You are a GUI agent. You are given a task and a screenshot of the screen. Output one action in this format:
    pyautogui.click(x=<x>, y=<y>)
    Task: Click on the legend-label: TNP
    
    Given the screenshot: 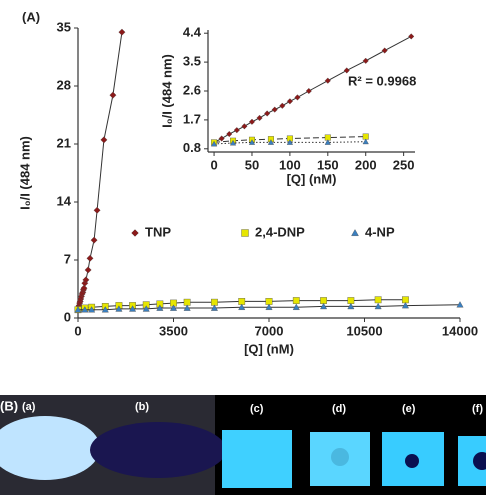 What is the action you would take?
    pyautogui.click(x=158, y=231)
    